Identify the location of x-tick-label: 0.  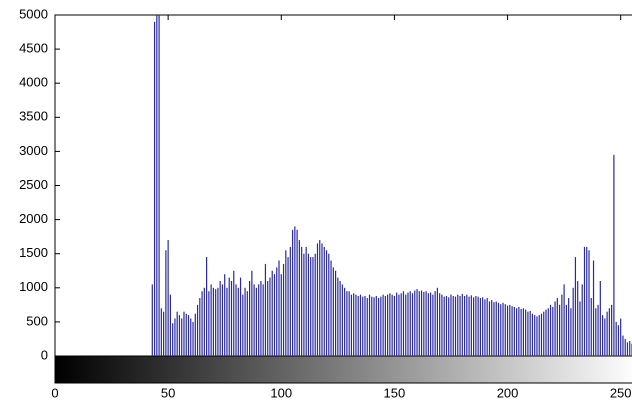
(54, 392).